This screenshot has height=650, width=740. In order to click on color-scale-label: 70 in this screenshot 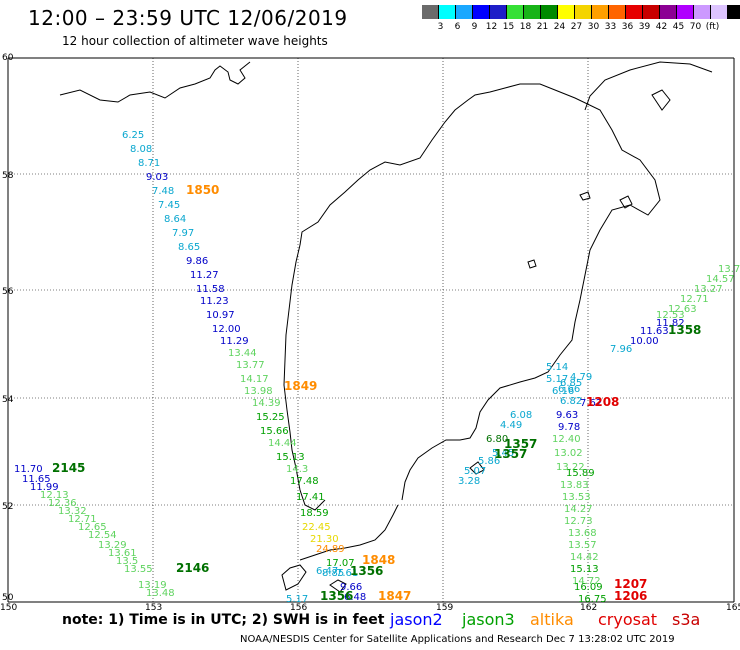, I will do `click(695, 27)`.